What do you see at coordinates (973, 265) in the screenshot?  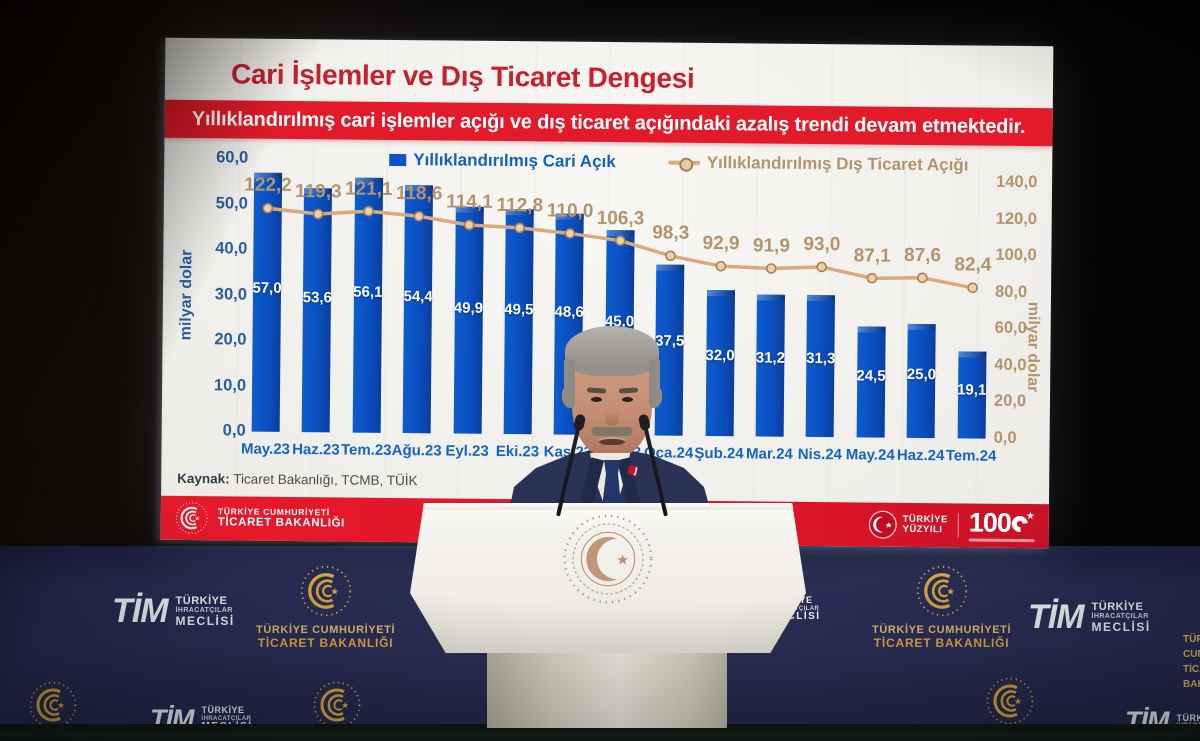 I see `line-value-label: 82,4` at bounding box center [973, 265].